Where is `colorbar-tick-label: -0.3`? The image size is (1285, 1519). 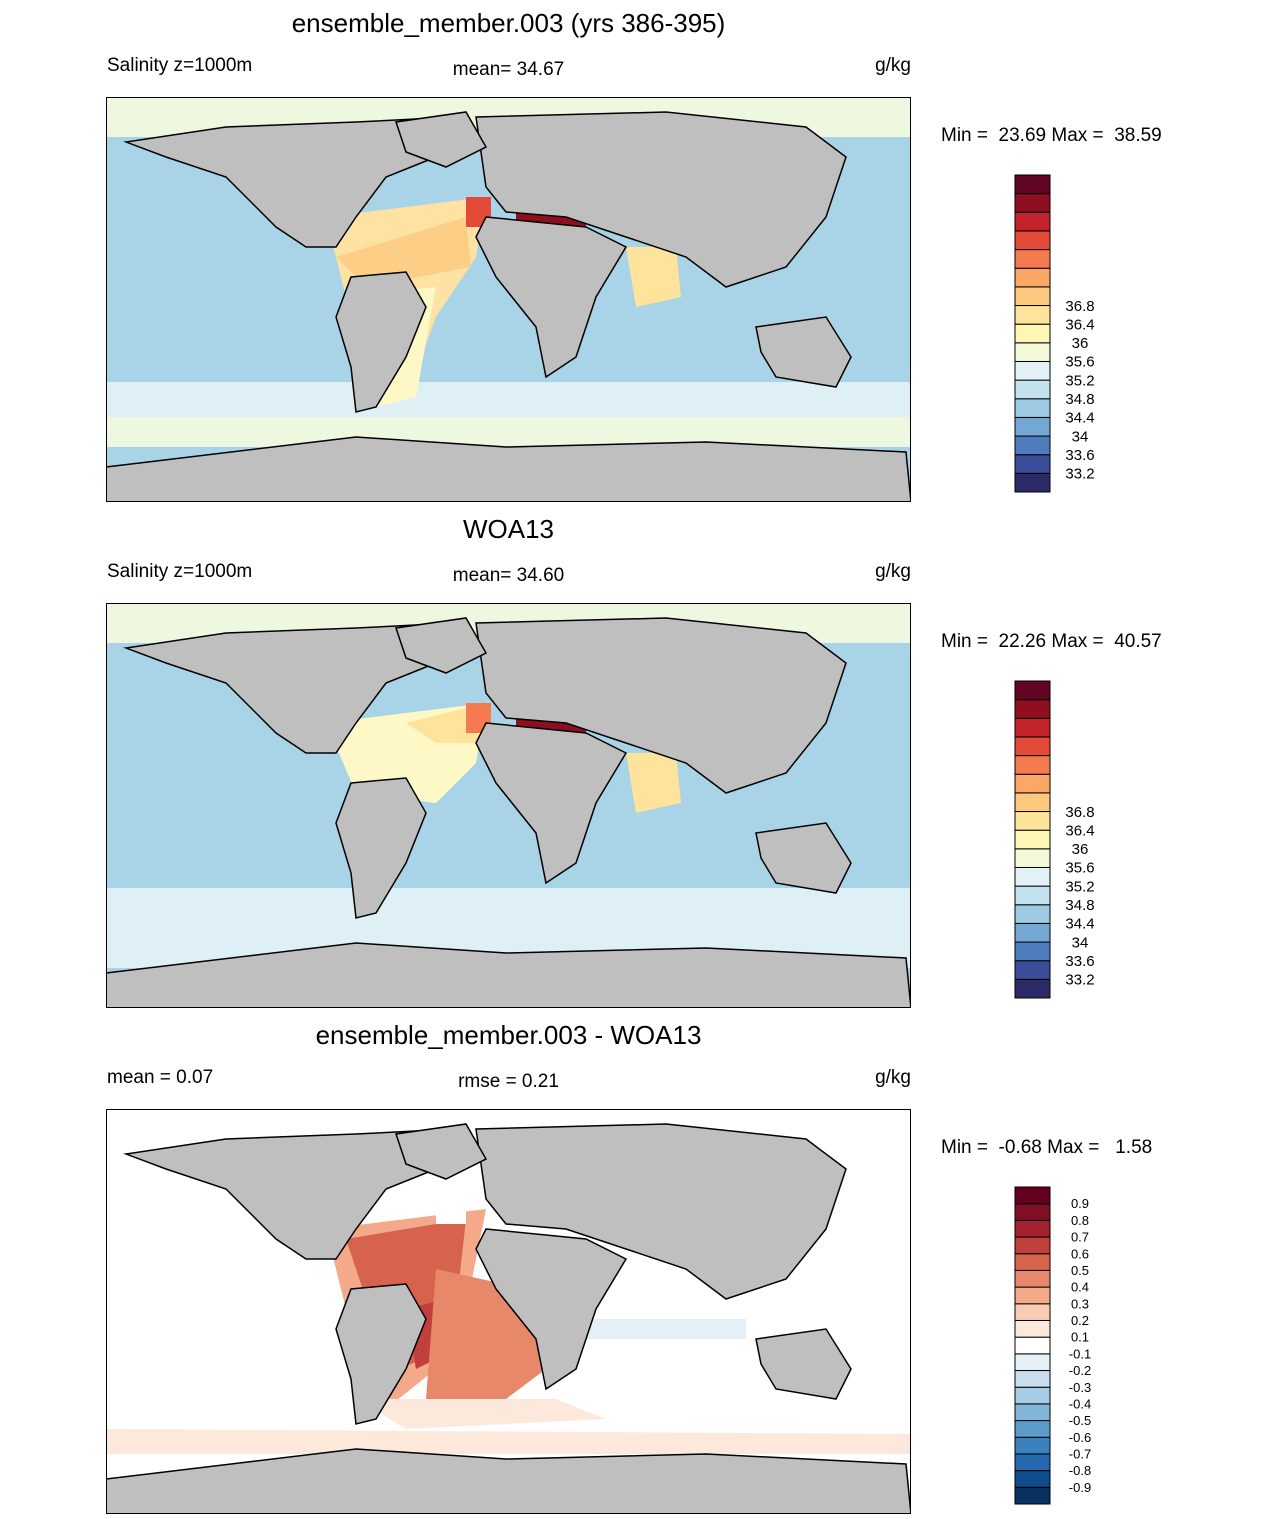
colorbar-tick-label: -0.3 is located at coordinates (1080, 1387).